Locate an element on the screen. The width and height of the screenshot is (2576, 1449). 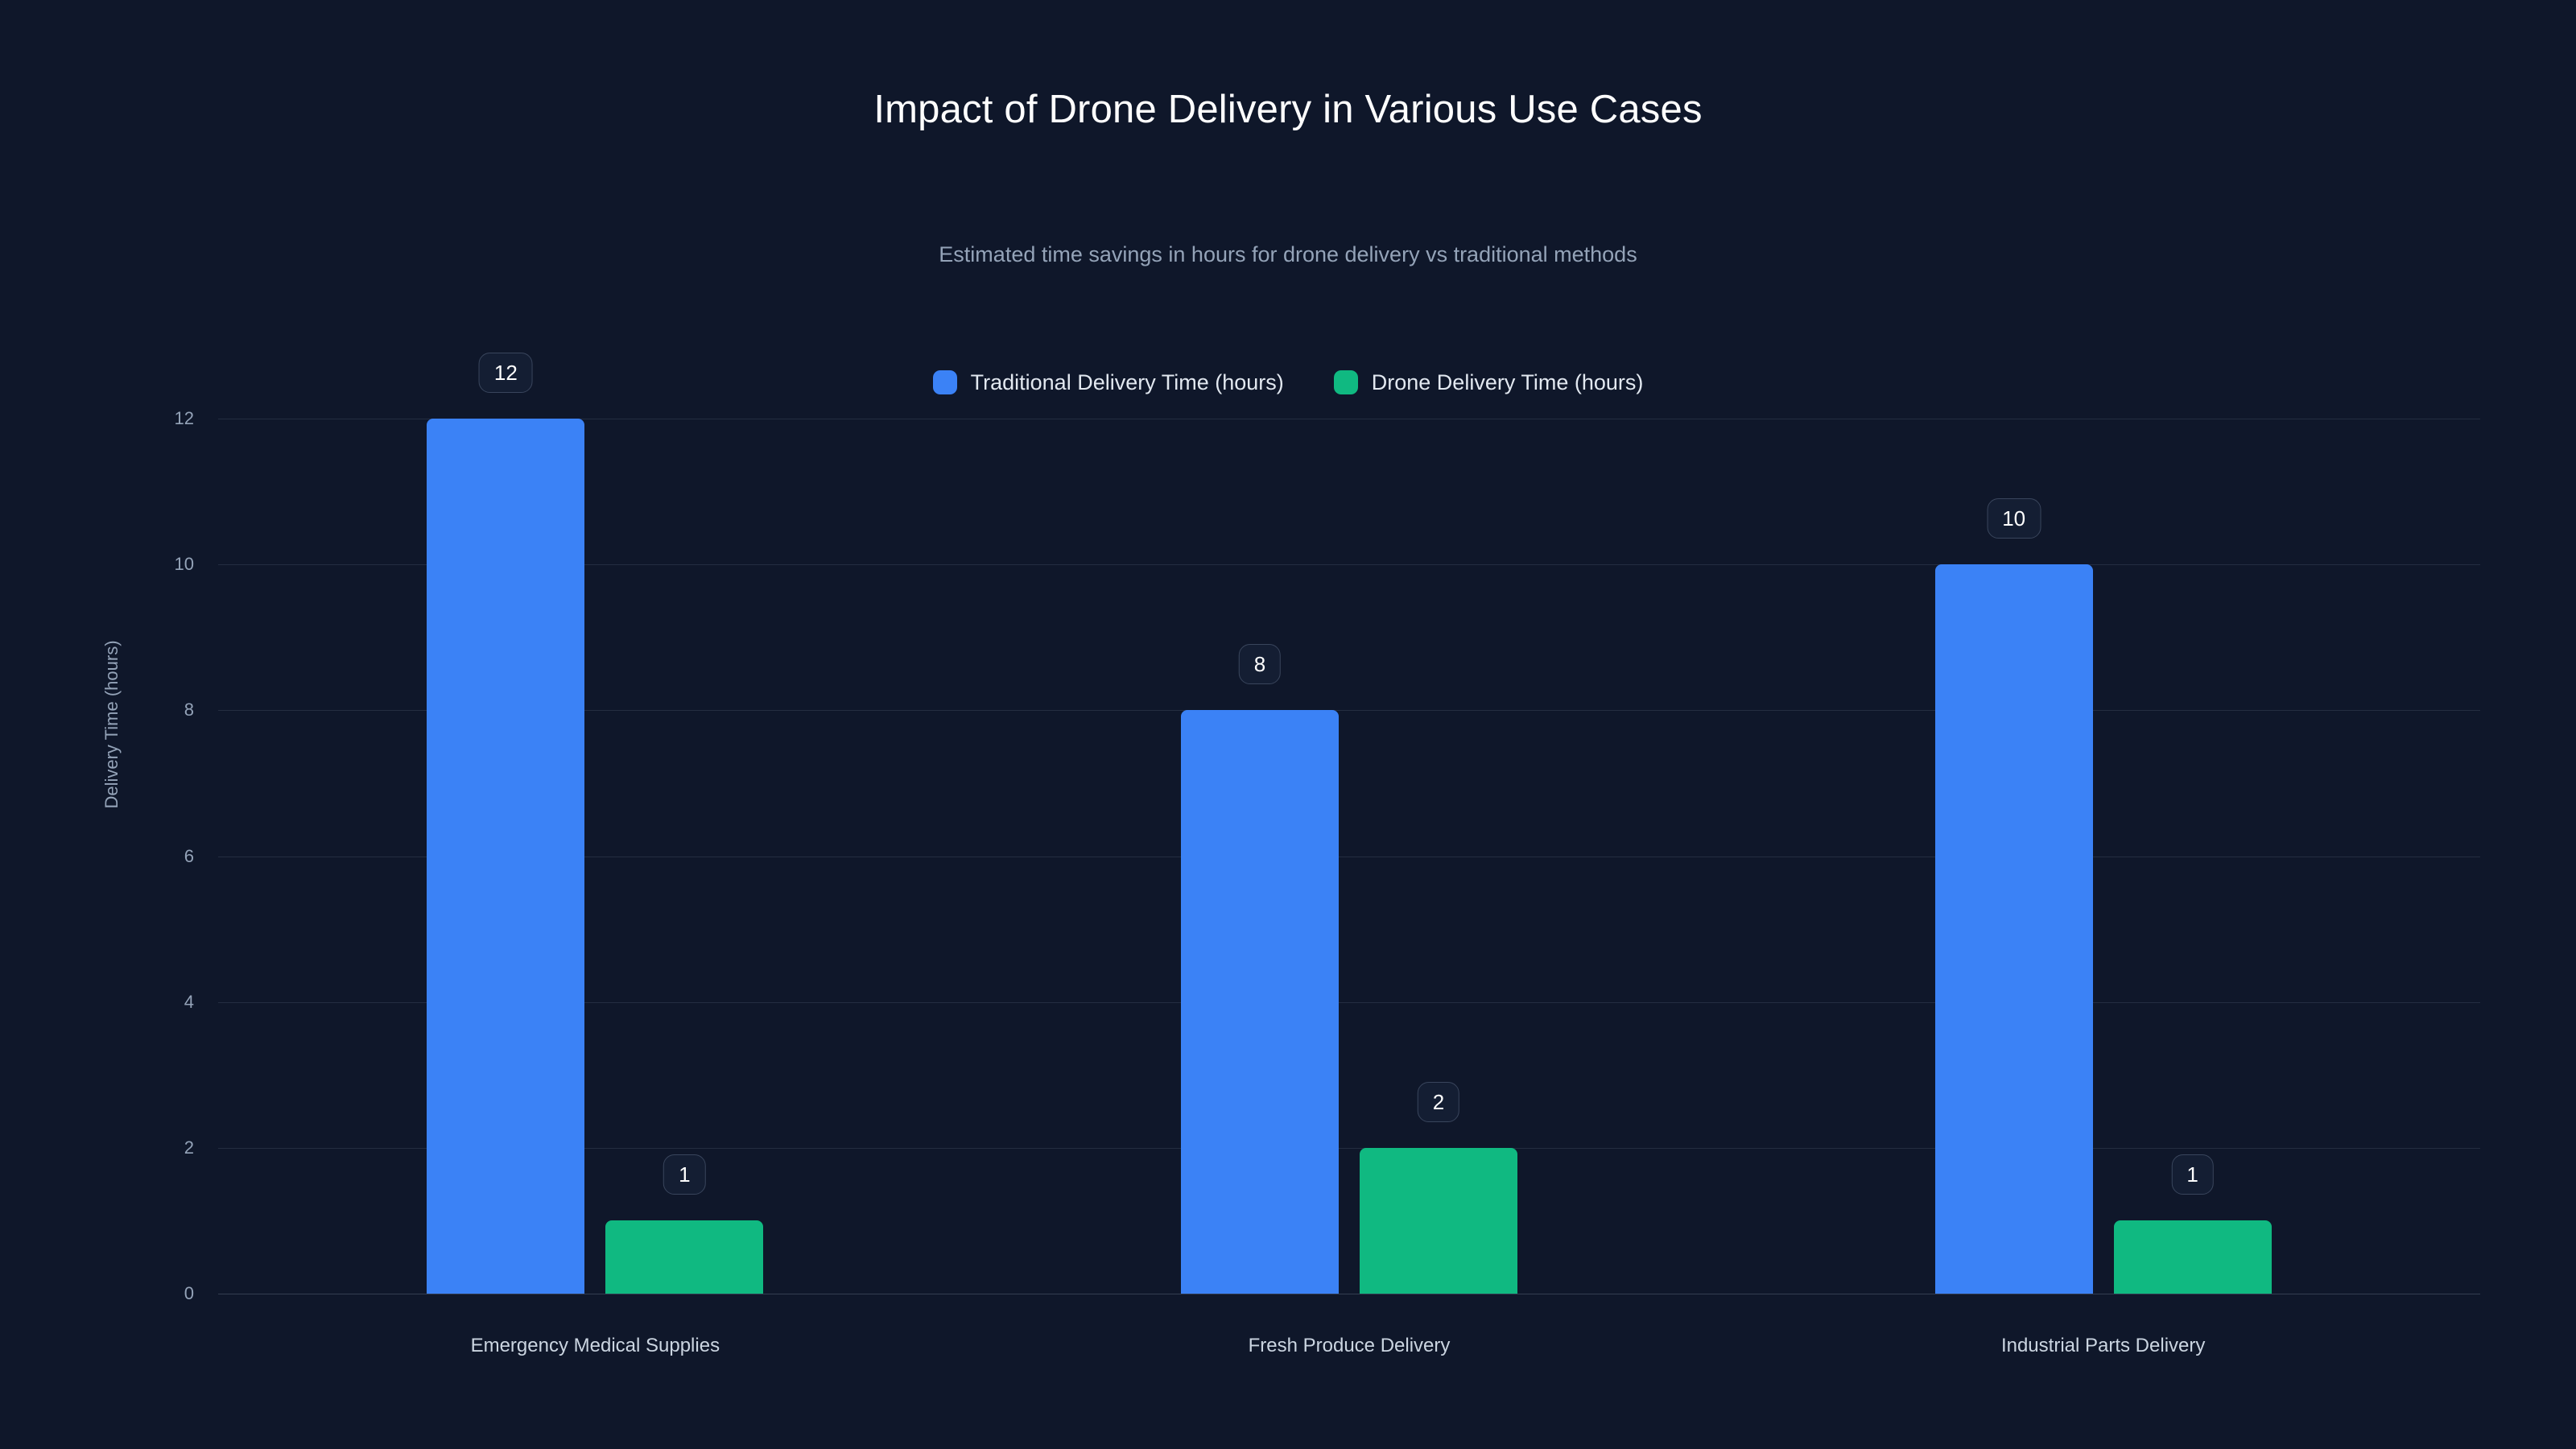
bar-value-badge: 8 is located at coordinates (1260, 664).